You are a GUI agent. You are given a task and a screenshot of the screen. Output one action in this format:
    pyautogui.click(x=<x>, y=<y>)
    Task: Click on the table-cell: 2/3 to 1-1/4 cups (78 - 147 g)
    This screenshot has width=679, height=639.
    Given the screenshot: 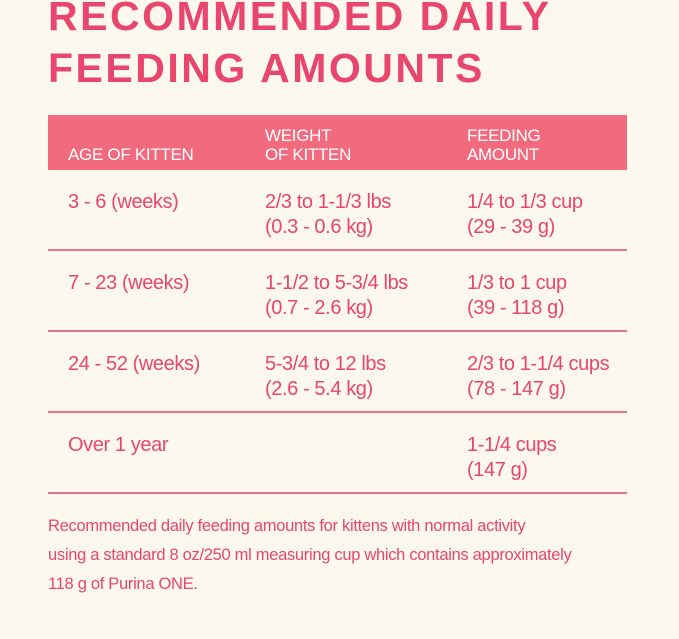 What is the action you would take?
    pyautogui.click(x=538, y=377)
    